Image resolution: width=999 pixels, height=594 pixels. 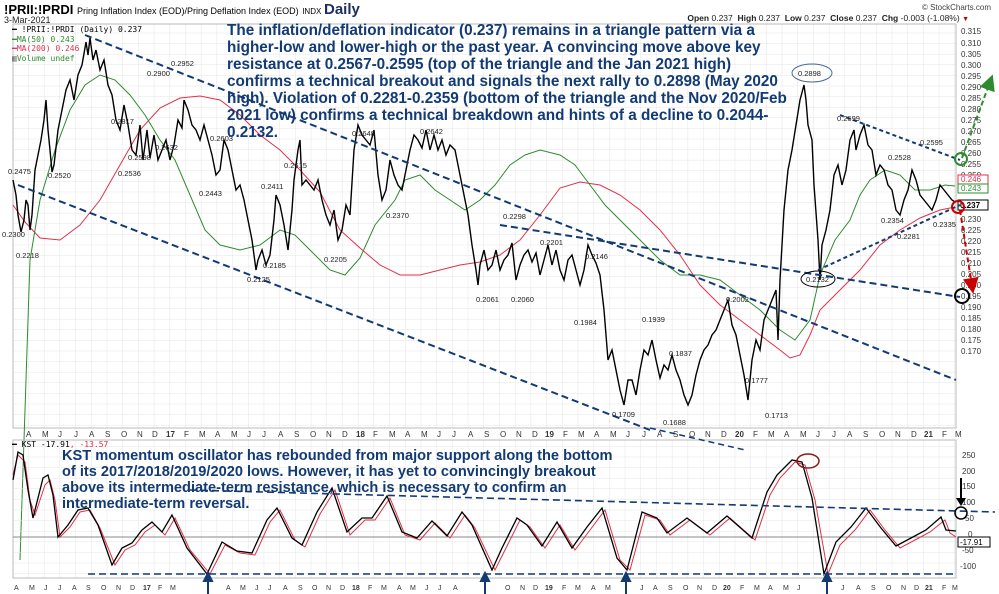 What do you see at coordinates (899, 157) in the screenshot?
I see `svg-text: 0.2528` at bounding box center [899, 157].